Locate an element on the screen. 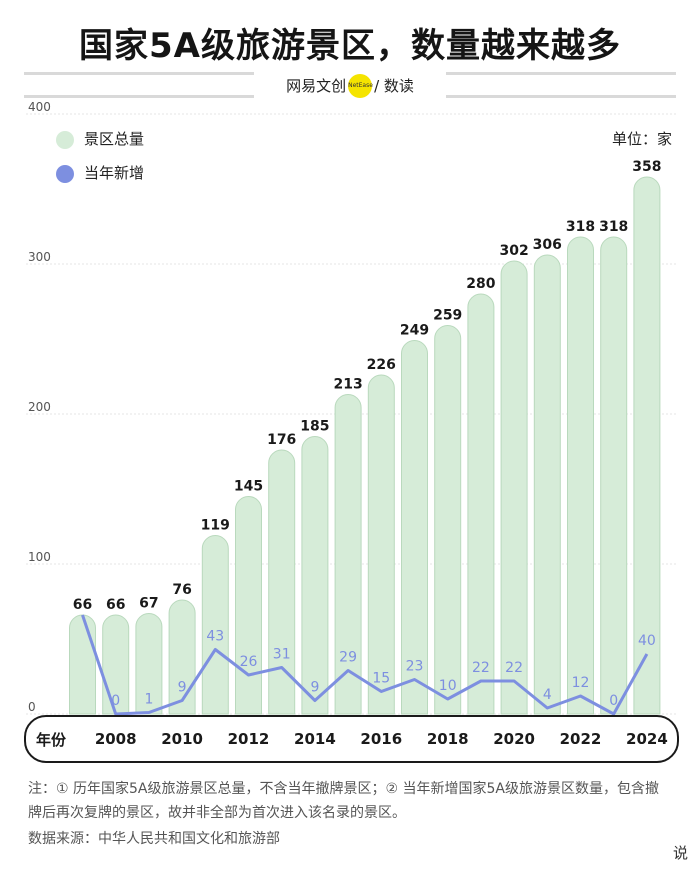 Image resolution: width=700 pixels, height=875 pixels. x-tick-label: 2014 is located at coordinates (315, 739).